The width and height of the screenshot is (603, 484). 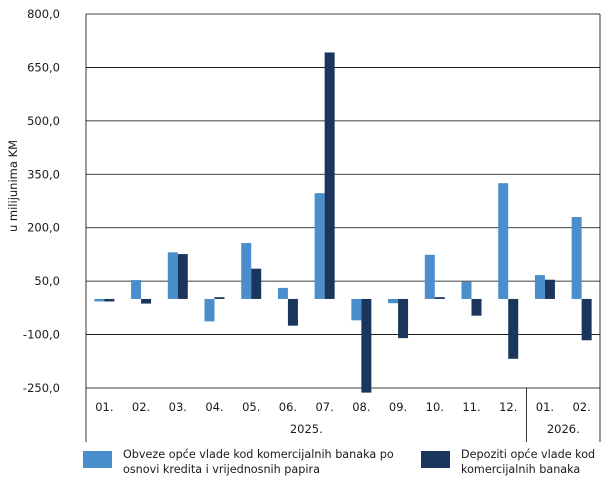 What do you see at coordinates (41, 388) in the screenshot?
I see `y-tick-label: -250,0` at bounding box center [41, 388].